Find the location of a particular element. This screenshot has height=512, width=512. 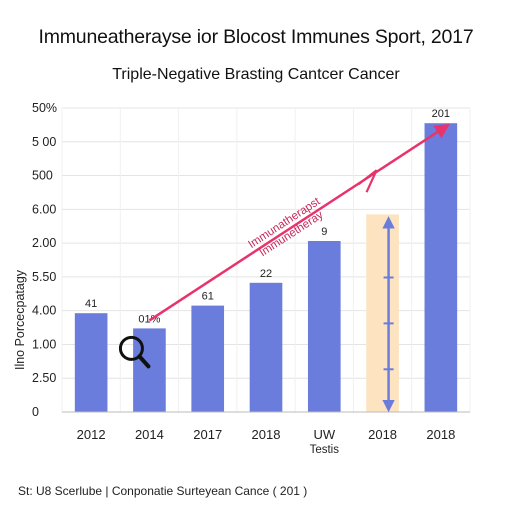

x-tick-label: 2017 is located at coordinates (207, 434).